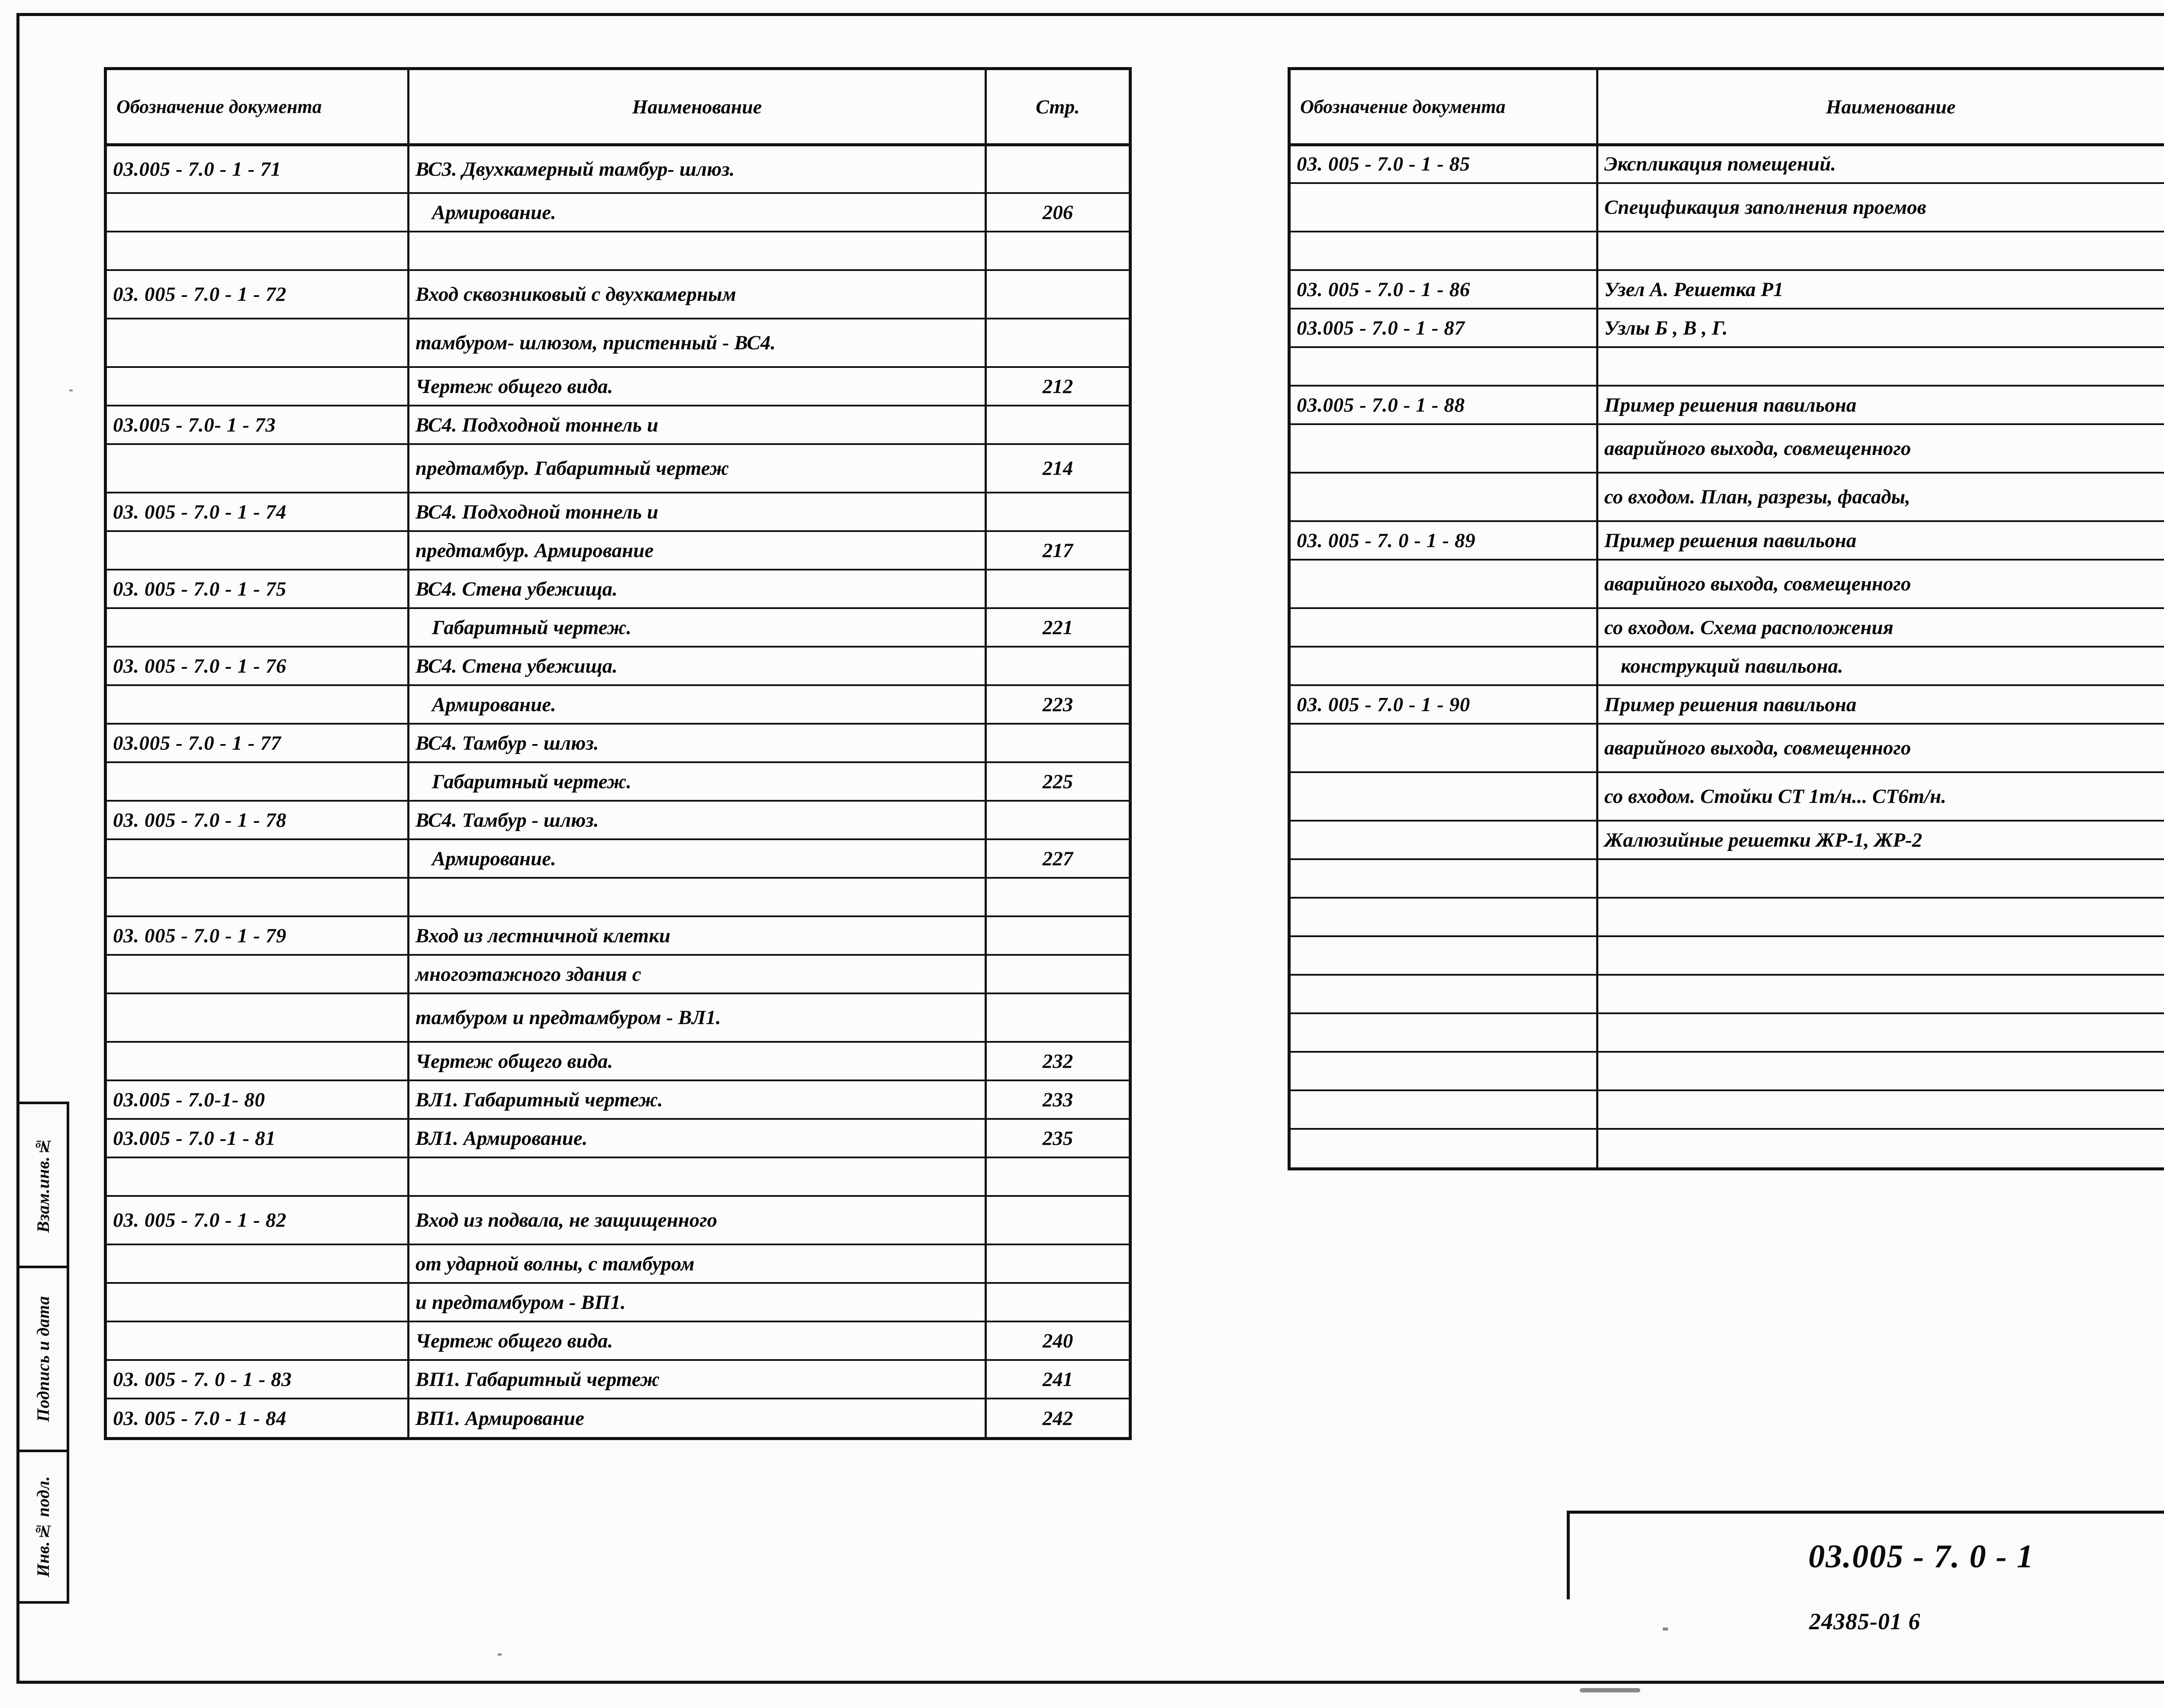 The image size is (2164, 1708). I want to click on cell-document-name: ВЛ1. Армирование., so click(697, 1138).